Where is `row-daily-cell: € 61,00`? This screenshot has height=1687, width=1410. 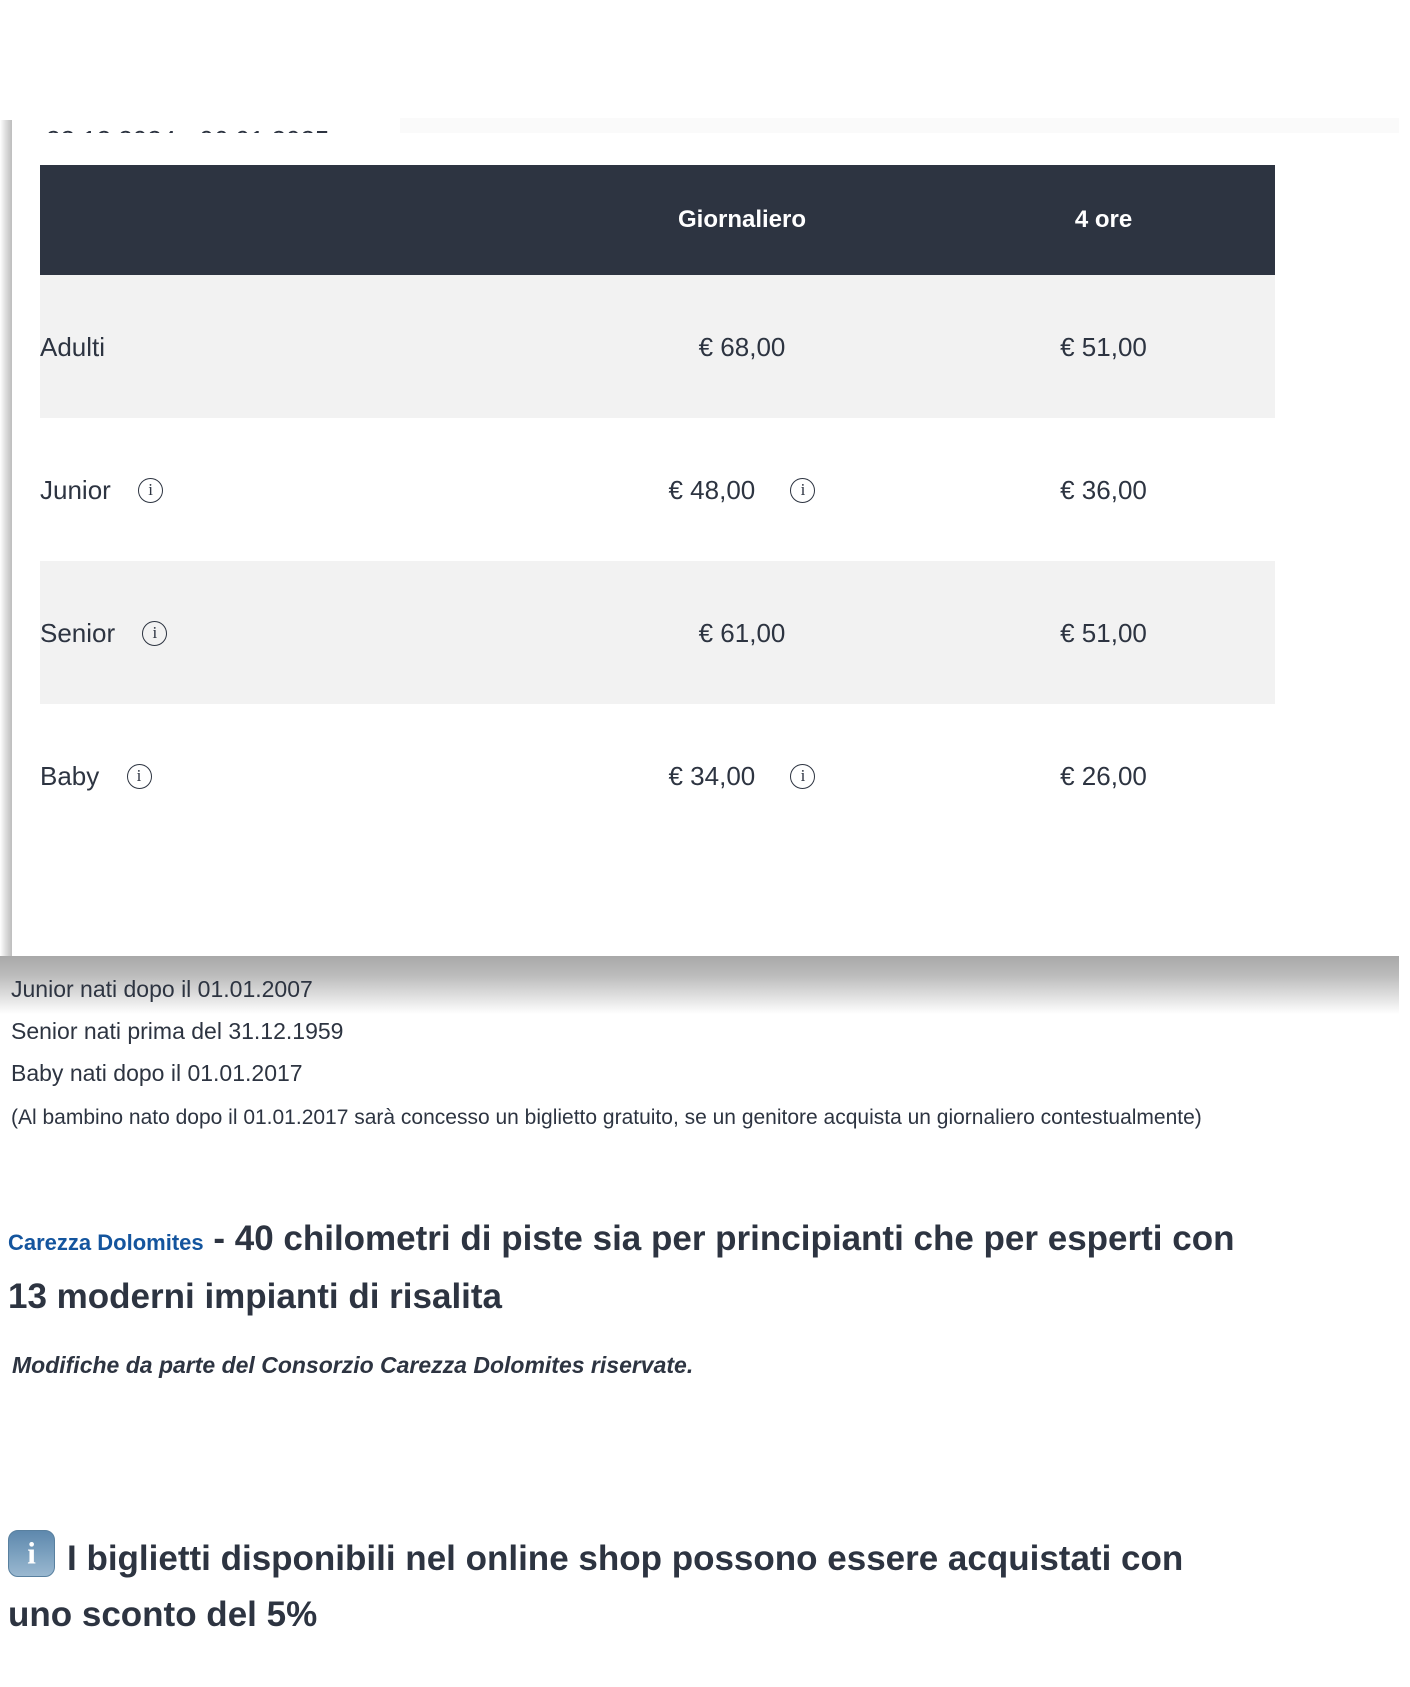
row-daily-cell: € 61,00 is located at coordinates (742, 632).